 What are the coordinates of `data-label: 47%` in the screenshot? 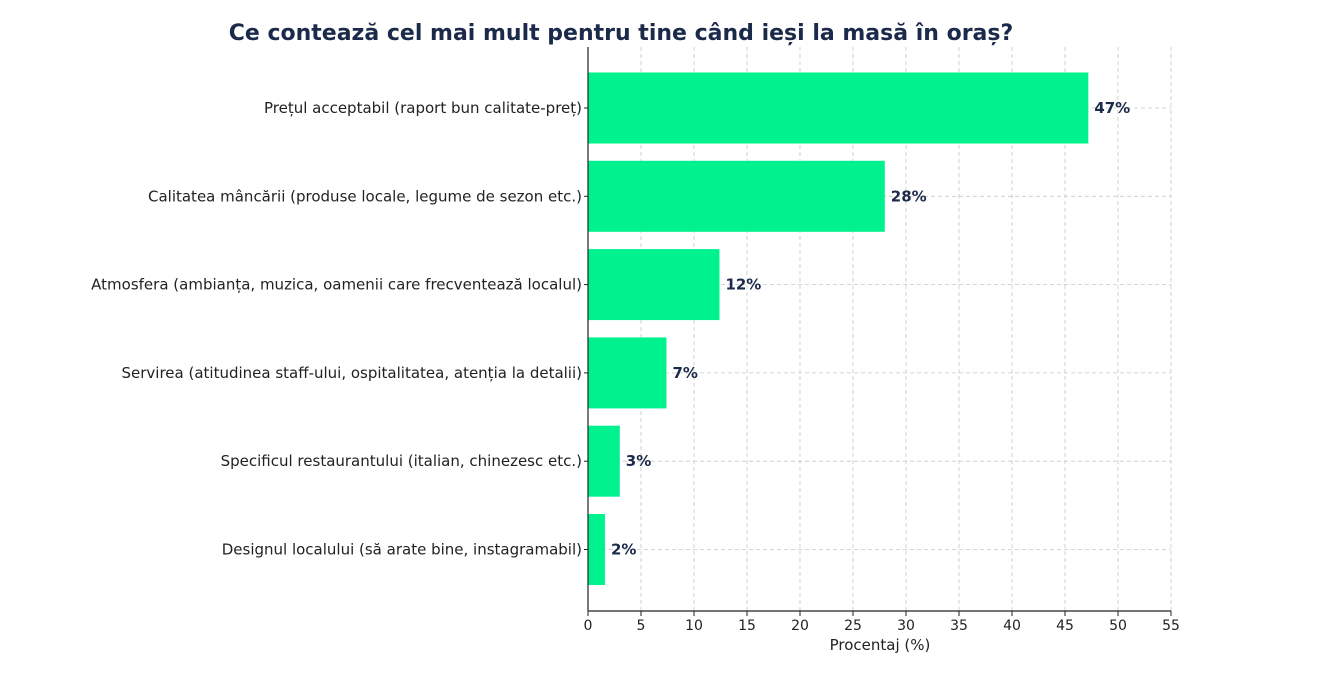 It's located at (1112, 108).